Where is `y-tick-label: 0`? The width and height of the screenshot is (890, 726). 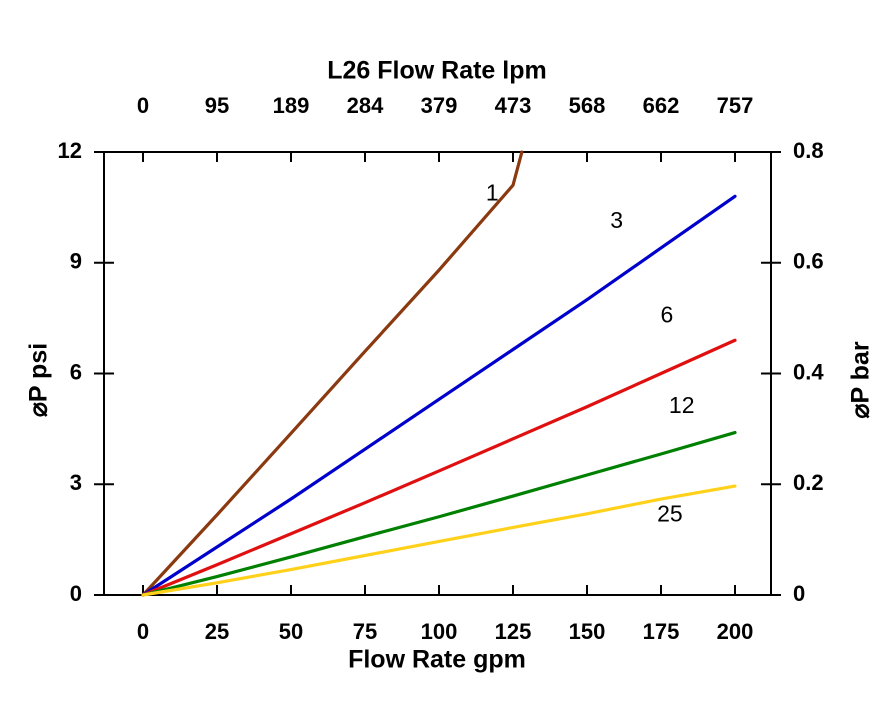
y-tick-label: 0 is located at coordinates (76, 593).